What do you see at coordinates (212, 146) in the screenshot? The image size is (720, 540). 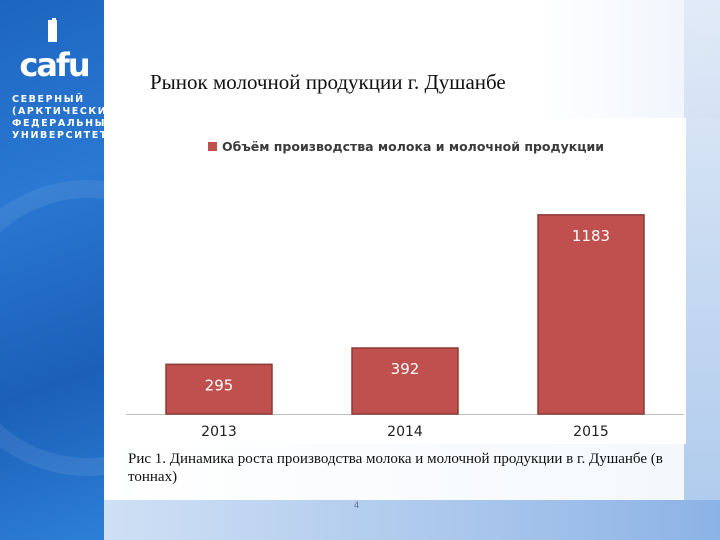 I see `legend-swatch` at bounding box center [212, 146].